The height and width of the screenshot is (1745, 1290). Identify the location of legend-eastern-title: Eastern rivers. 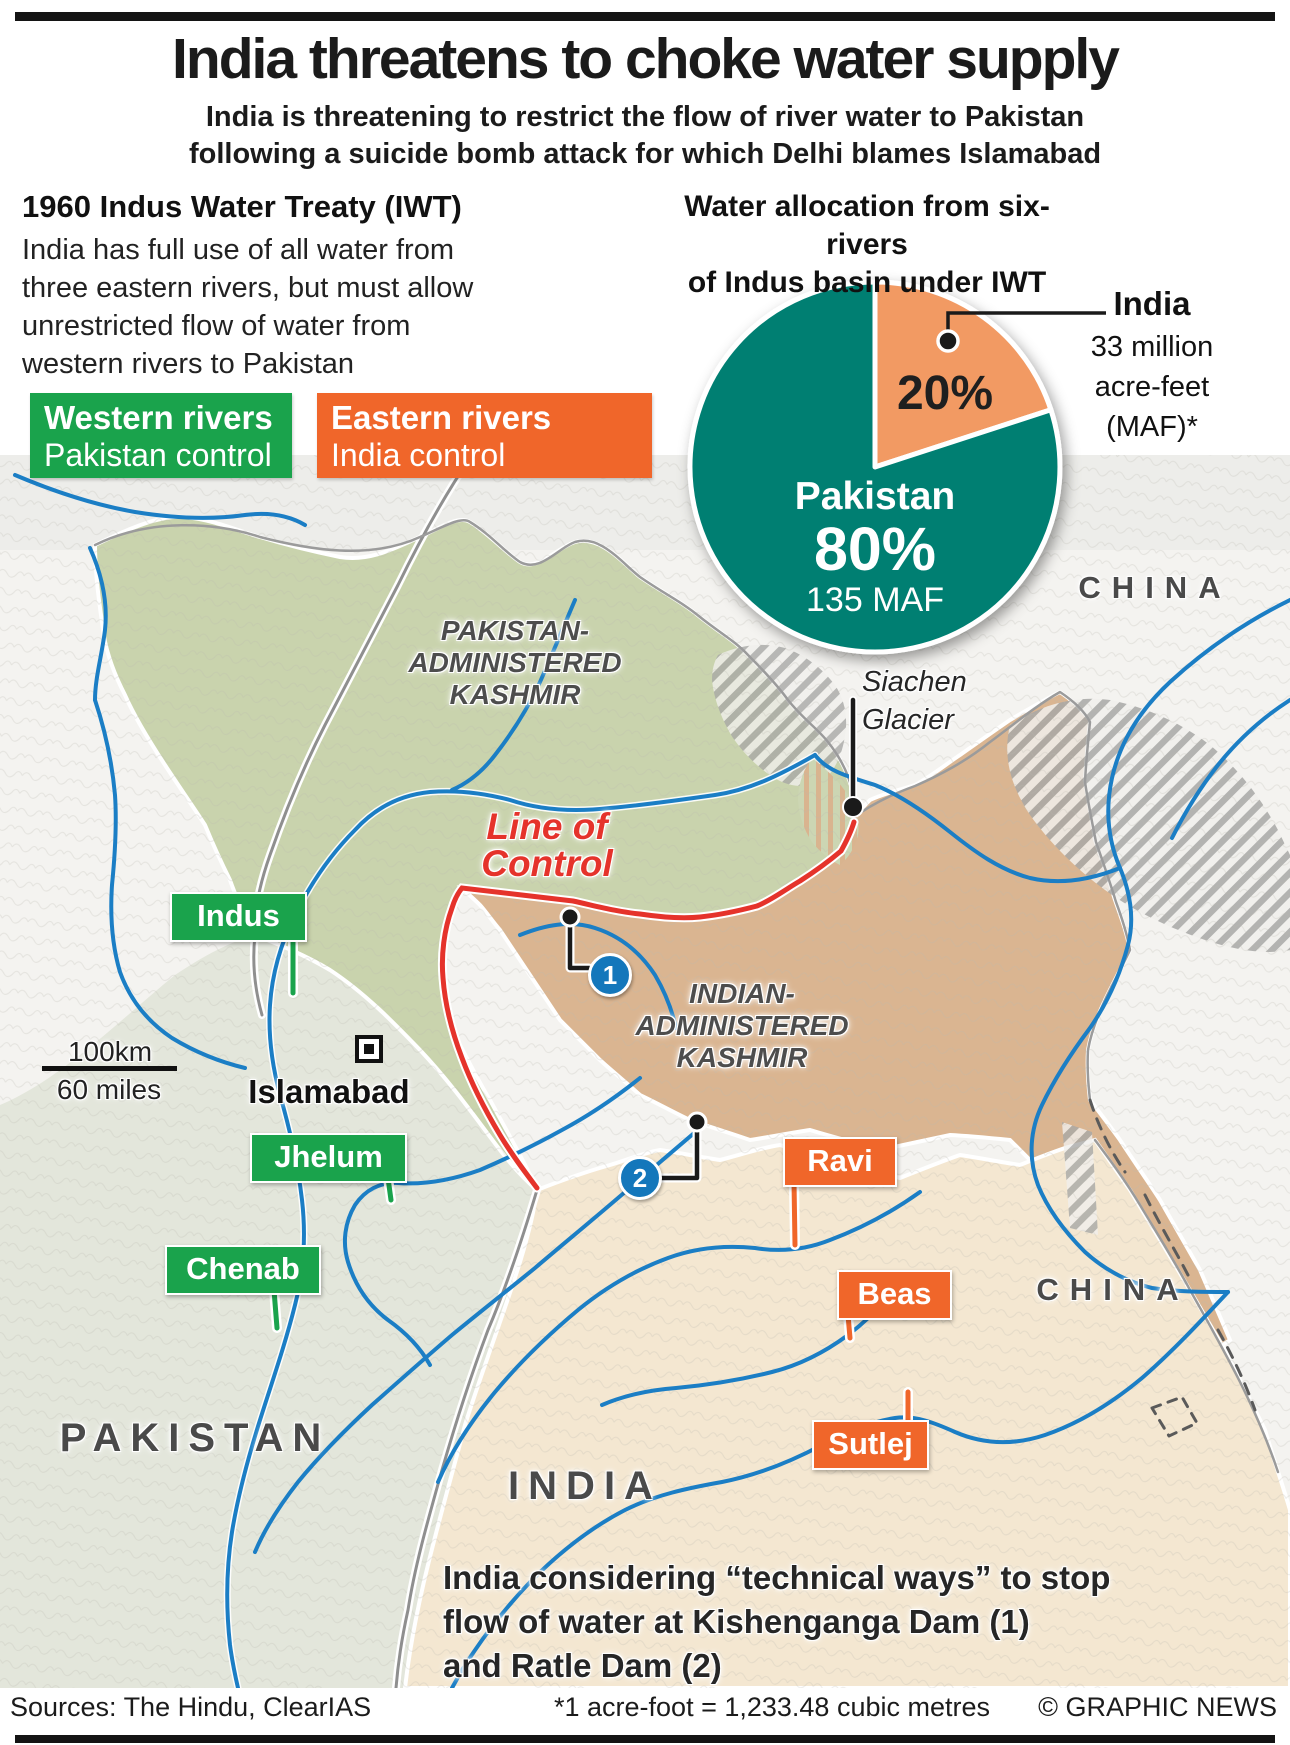
(441, 417).